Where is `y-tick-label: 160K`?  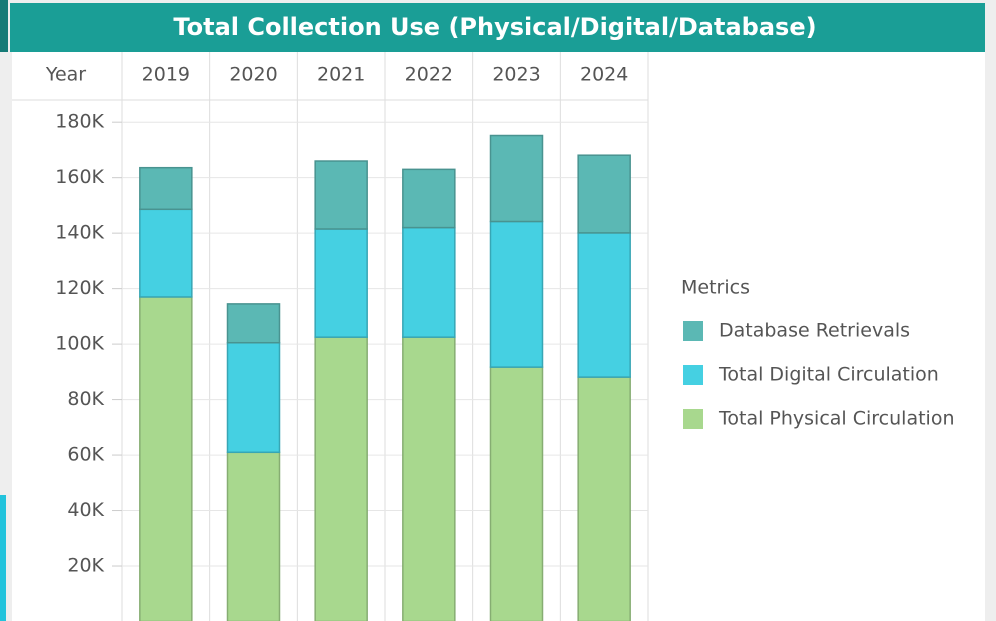
y-tick-label: 160K is located at coordinates (79, 177).